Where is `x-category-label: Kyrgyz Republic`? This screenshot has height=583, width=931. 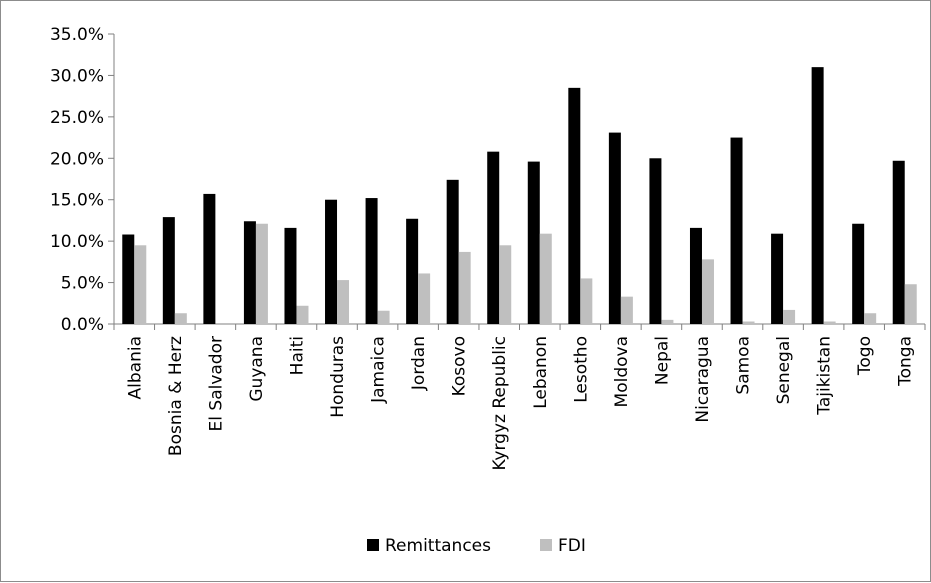 x-category-label: Kyrgyz Republic is located at coordinates (500, 403).